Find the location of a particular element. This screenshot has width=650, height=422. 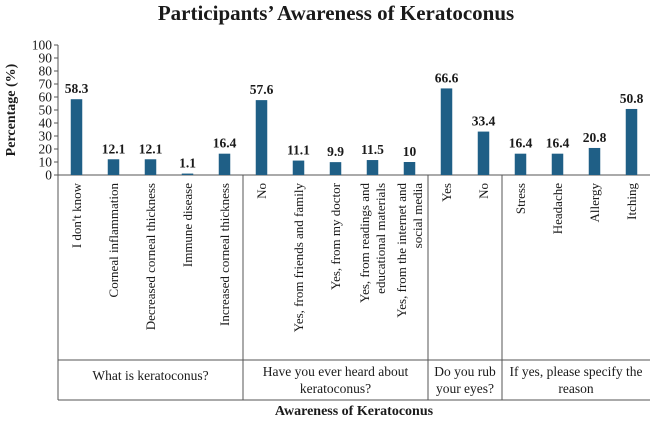

category-label: Yes, from friends and family is located at coordinates (298, 258).